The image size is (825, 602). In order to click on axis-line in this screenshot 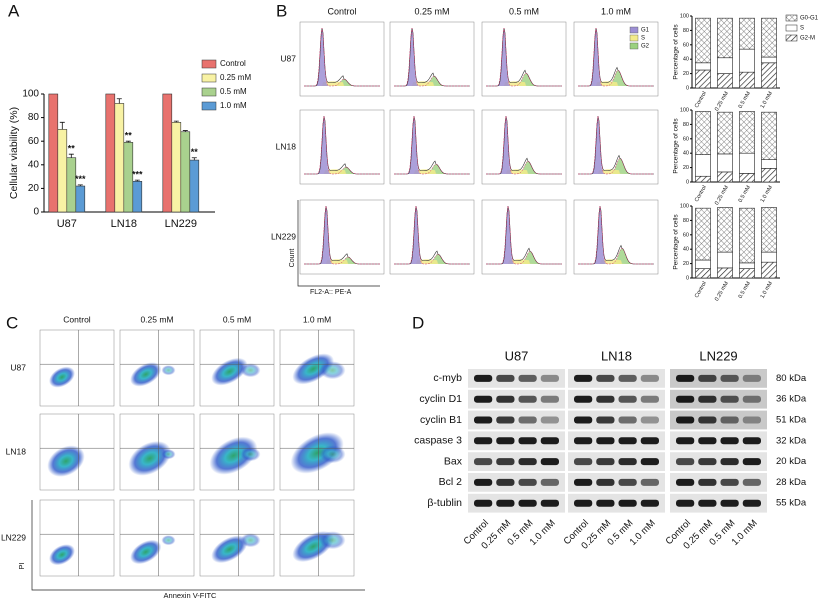, I will do `click(338, 243)`.